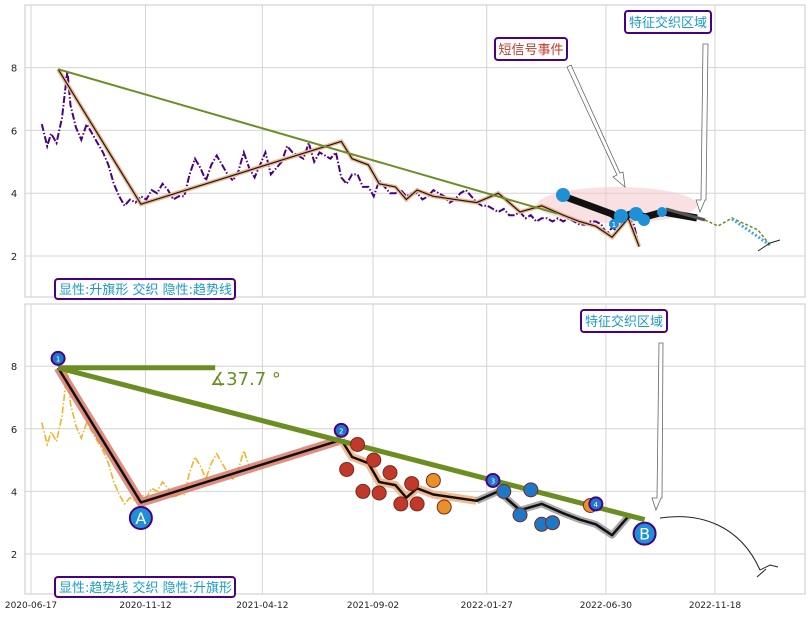  Describe the element at coordinates (145, 437) in the screenshot. I see `bottom-price-line` at that location.